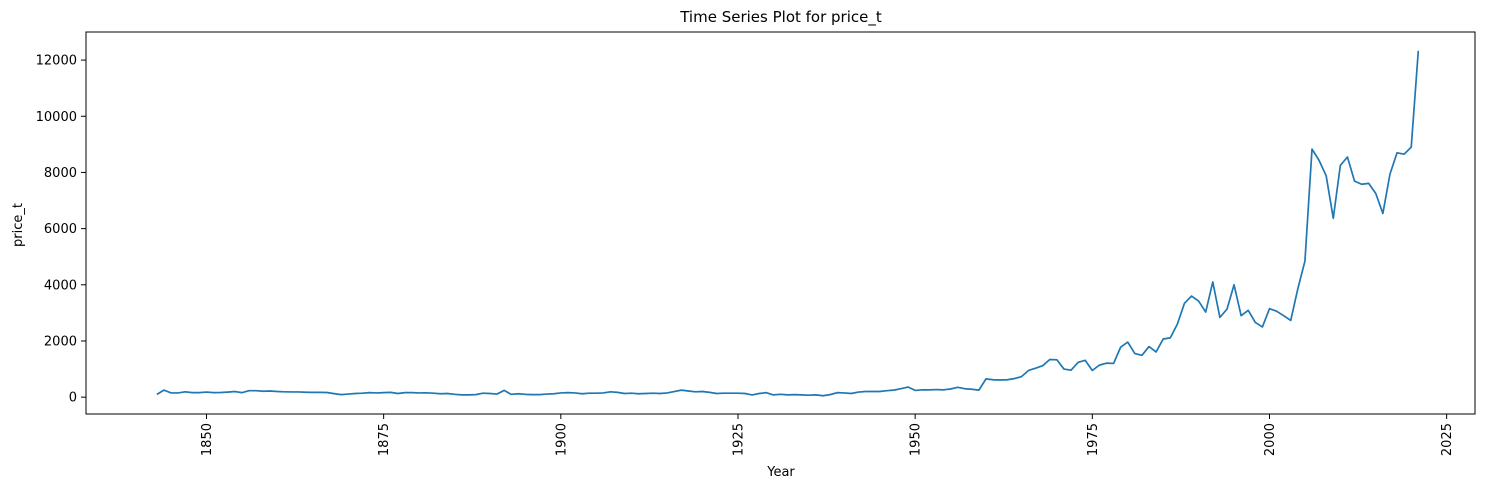 Image resolution: width=1489 pixels, height=490 pixels. Describe the element at coordinates (561, 439) in the screenshot. I see `x-tick-label: 1900` at that location.